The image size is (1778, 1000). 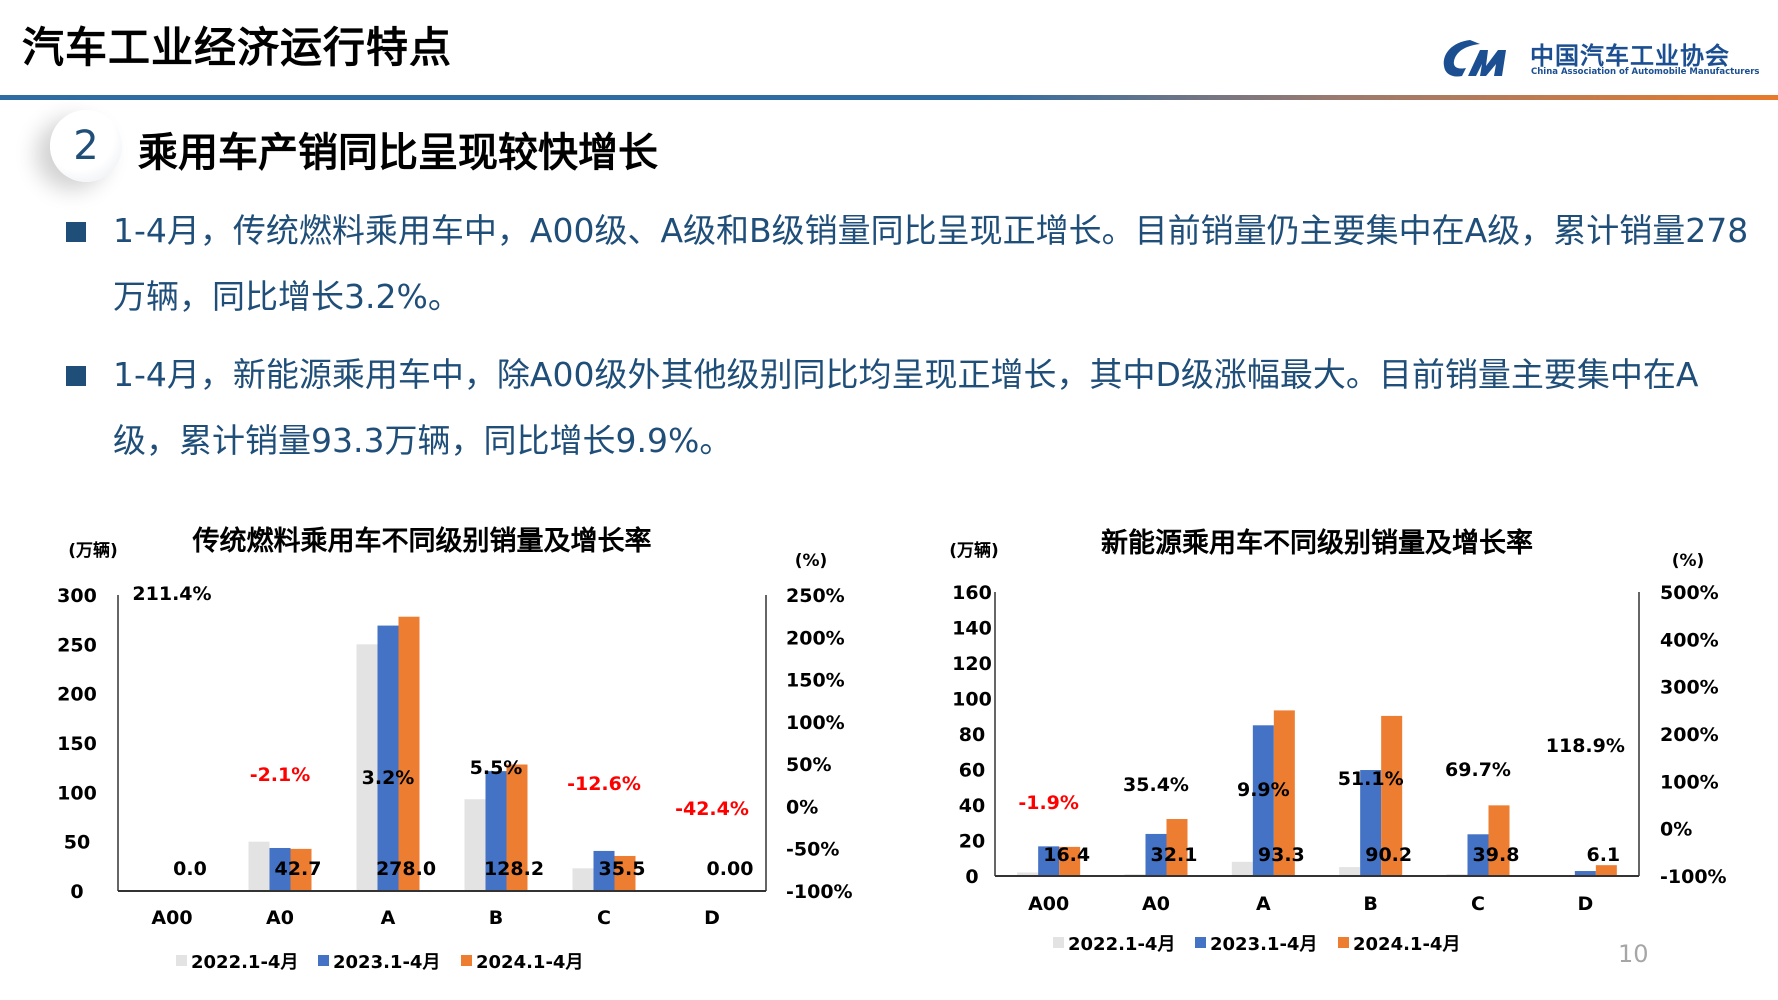 I want to click on chart2-y-tick-label: 140, so click(x=972, y=629).